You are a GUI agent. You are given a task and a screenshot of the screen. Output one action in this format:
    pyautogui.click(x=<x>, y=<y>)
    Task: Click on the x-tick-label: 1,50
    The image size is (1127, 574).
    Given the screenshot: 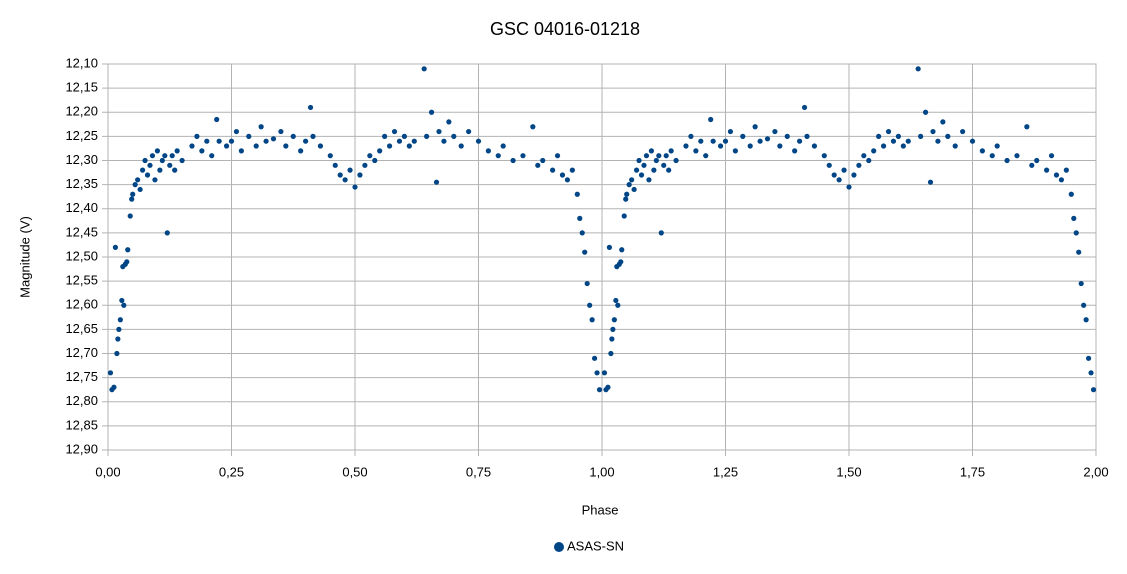 What is the action you would take?
    pyautogui.click(x=848, y=471)
    